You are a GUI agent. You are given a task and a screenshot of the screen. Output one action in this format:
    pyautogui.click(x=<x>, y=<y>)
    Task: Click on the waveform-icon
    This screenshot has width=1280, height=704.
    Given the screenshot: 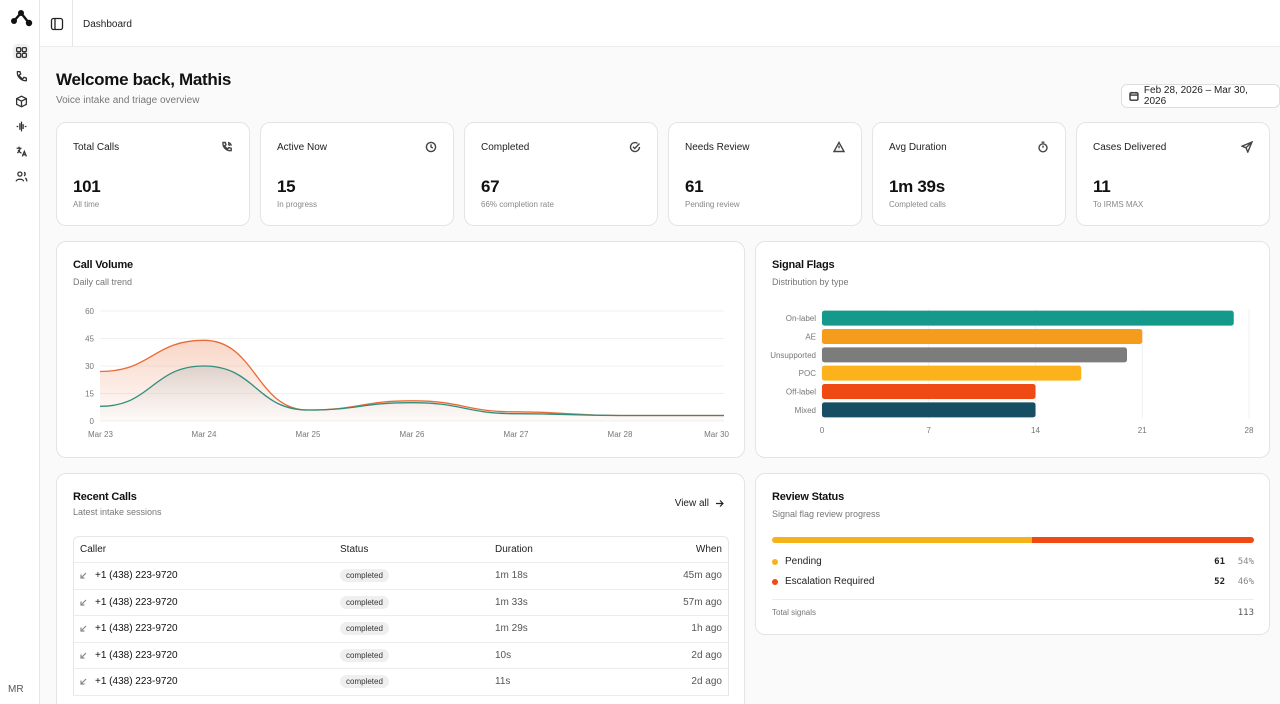 What is the action you would take?
    pyautogui.click(x=21, y=126)
    